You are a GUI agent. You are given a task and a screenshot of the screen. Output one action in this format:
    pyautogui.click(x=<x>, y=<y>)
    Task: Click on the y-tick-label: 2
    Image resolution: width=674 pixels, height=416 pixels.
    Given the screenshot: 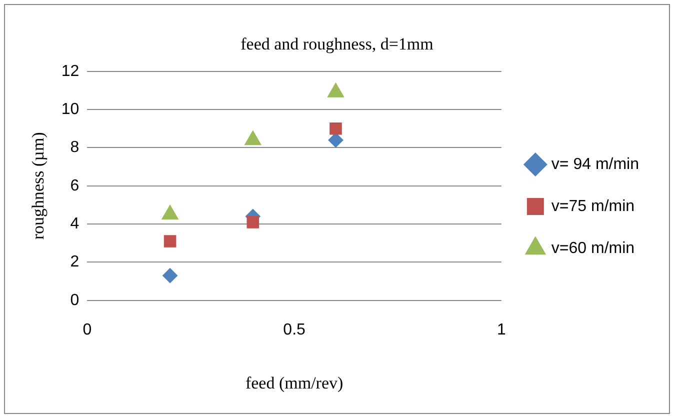 What is the action you would take?
    pyautogui.click(x=75, y=262)
    